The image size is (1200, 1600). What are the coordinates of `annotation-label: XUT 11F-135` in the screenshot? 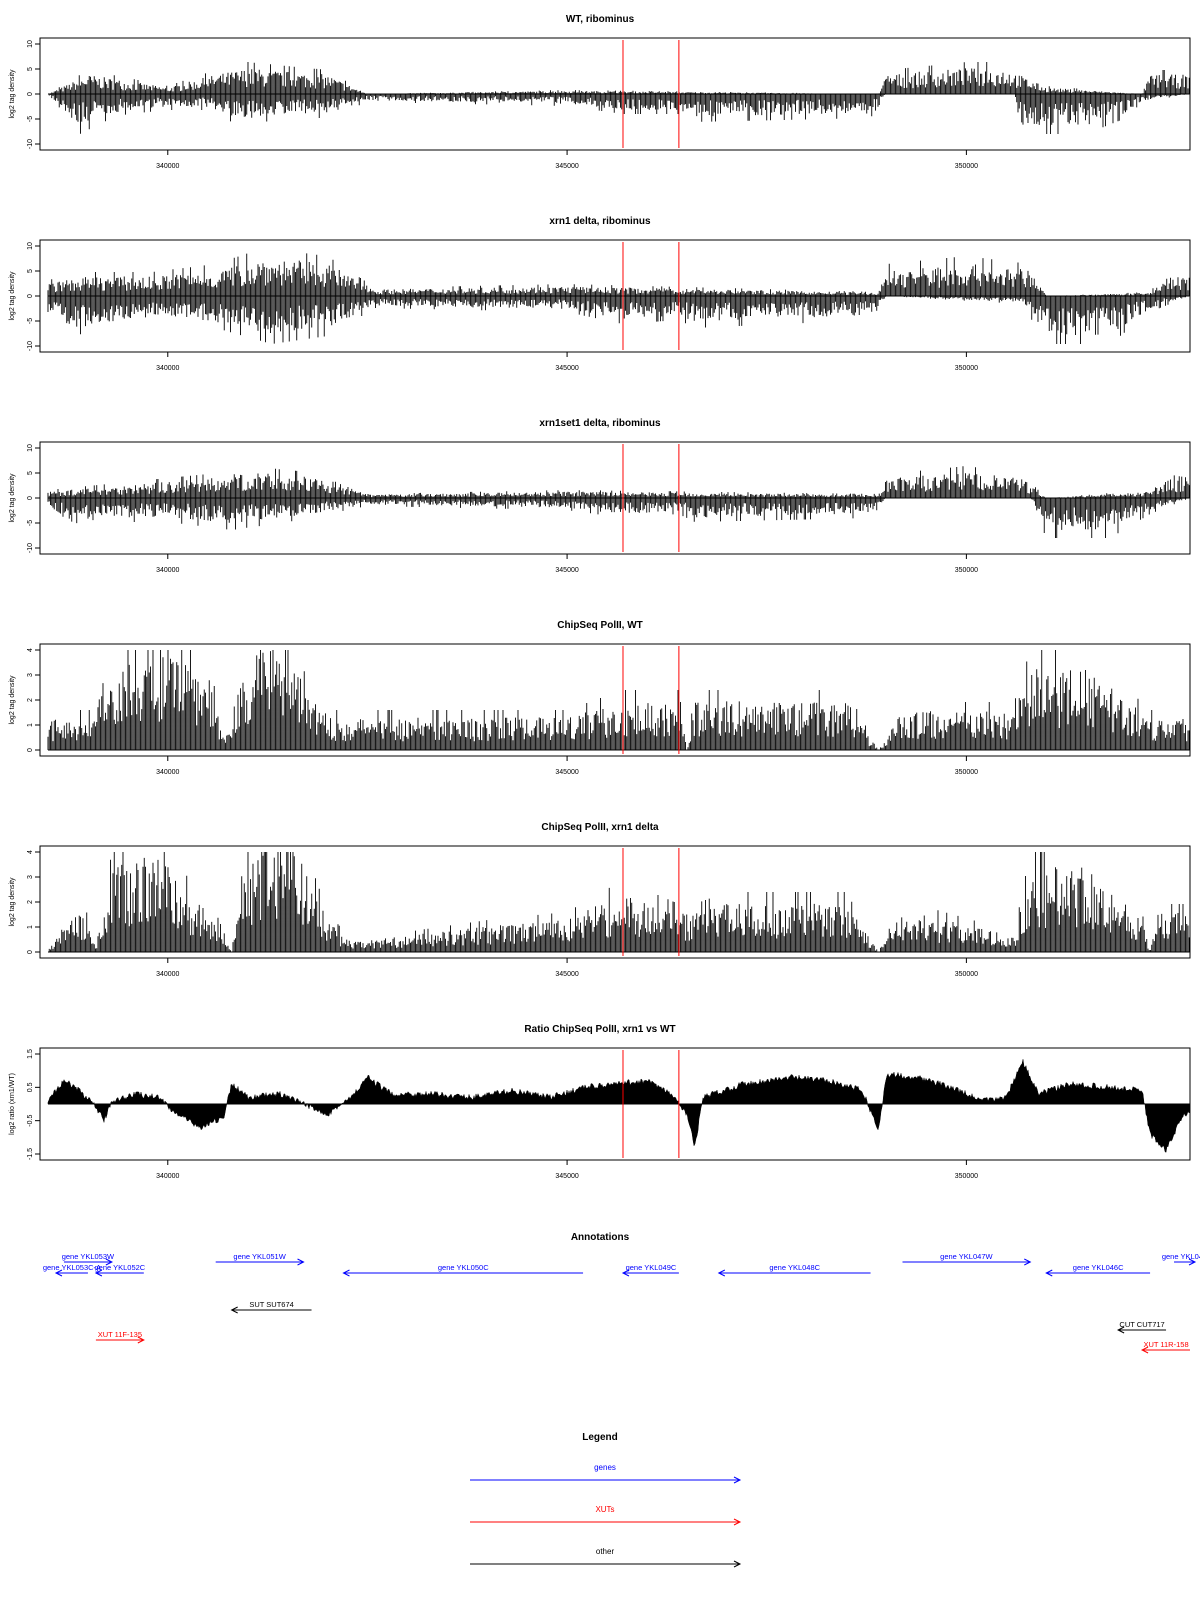 It's located at (120, 1334).